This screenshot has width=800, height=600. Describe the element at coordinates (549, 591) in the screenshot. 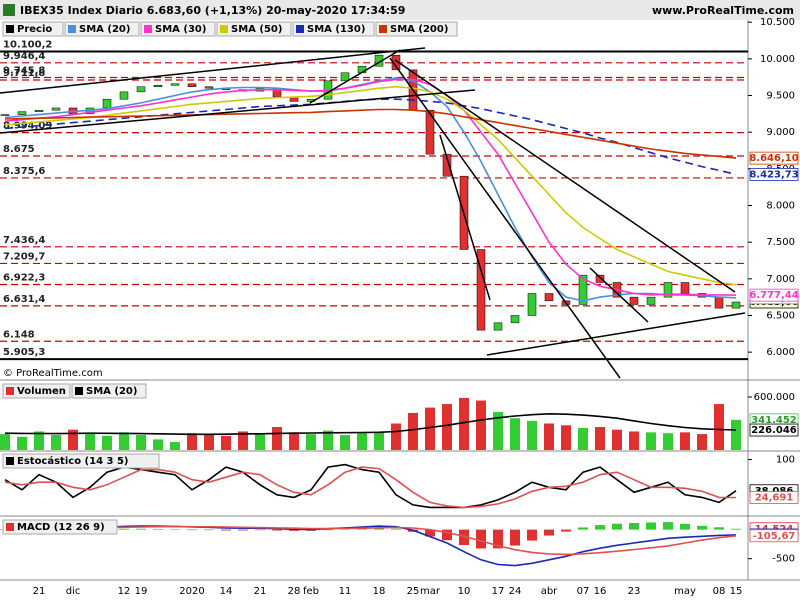

I see `x-tick-label: abr` at that location.